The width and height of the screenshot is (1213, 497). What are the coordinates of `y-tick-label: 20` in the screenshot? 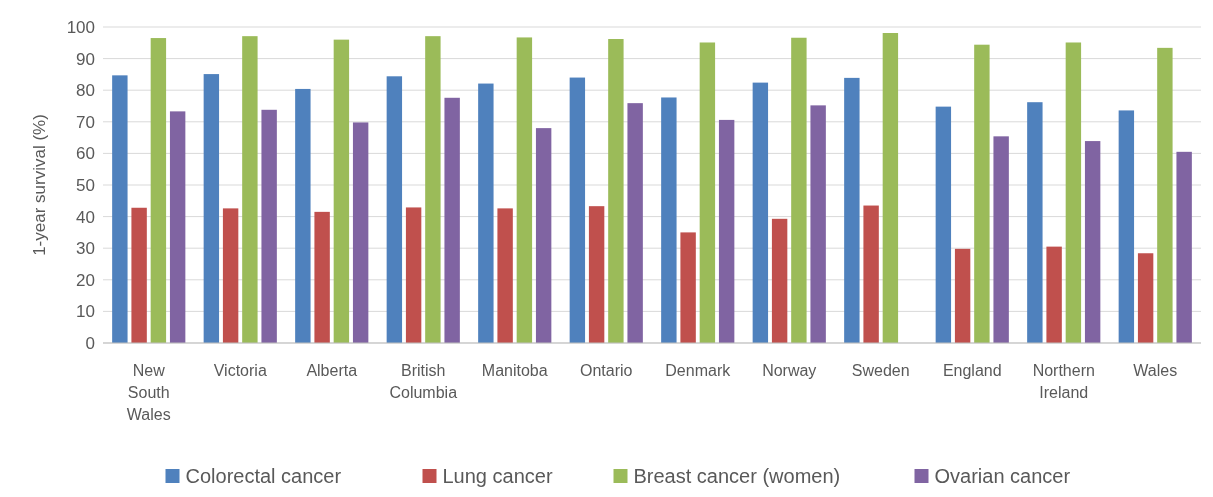 It's located at (85, 280).